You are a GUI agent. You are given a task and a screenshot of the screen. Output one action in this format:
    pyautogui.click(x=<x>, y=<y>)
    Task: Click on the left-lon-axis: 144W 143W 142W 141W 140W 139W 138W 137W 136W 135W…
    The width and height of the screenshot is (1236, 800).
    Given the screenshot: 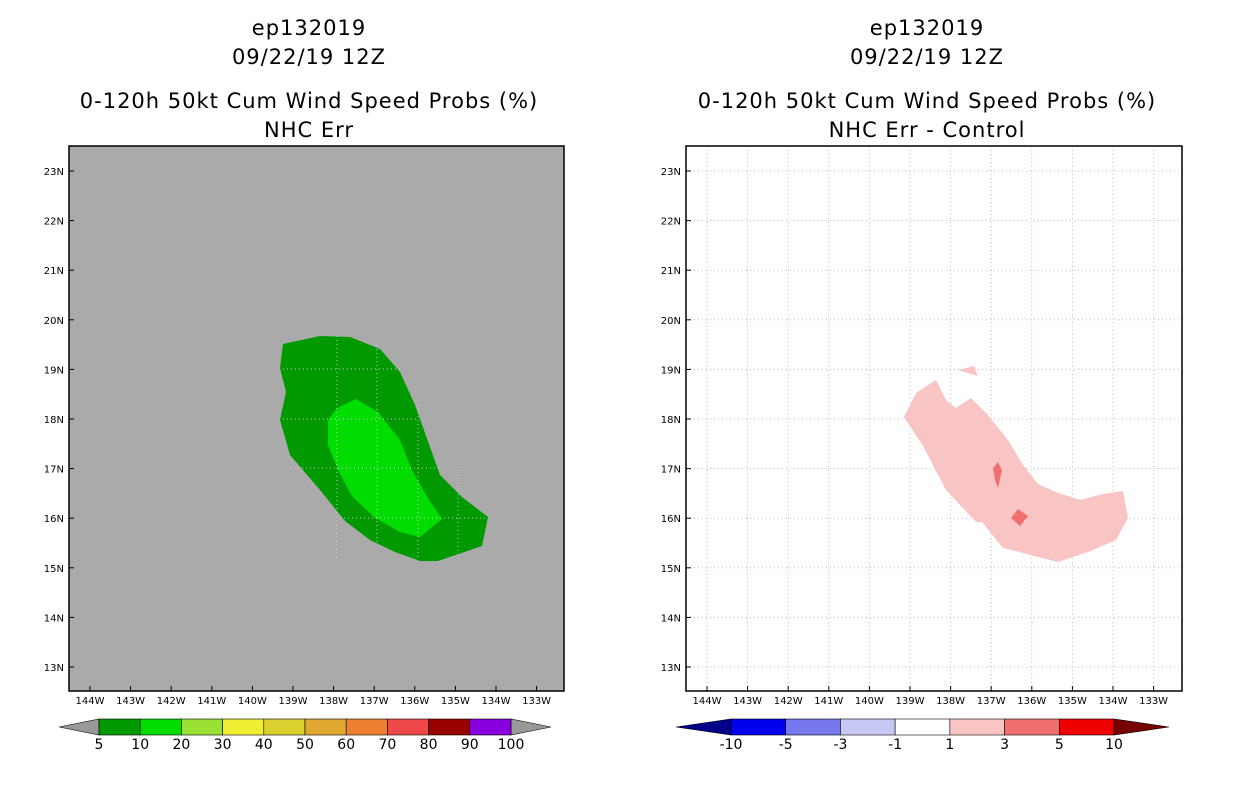 What is the action you would take?
    pyautogui.click(x=313, y=696)
    